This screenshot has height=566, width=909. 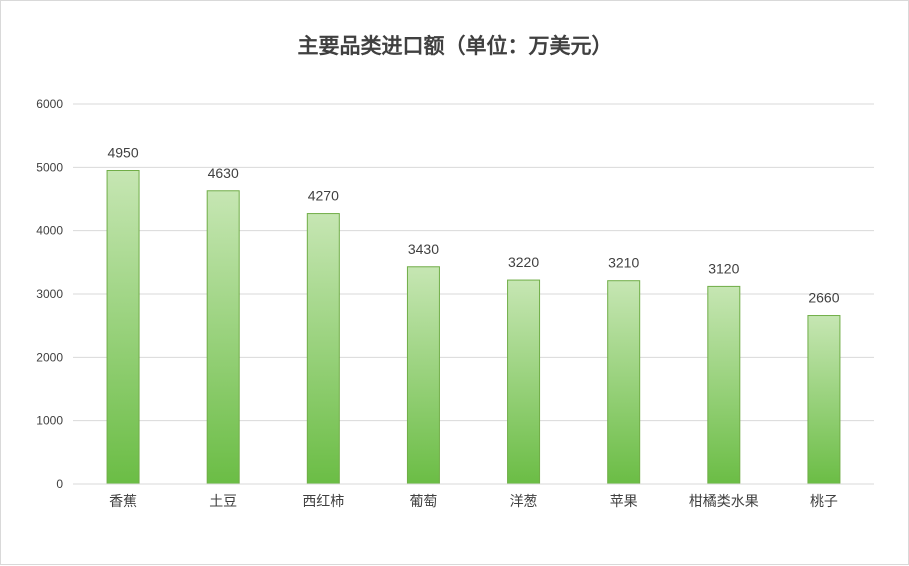 I want to click on data-label: 4950, so click(x=122, y=153).